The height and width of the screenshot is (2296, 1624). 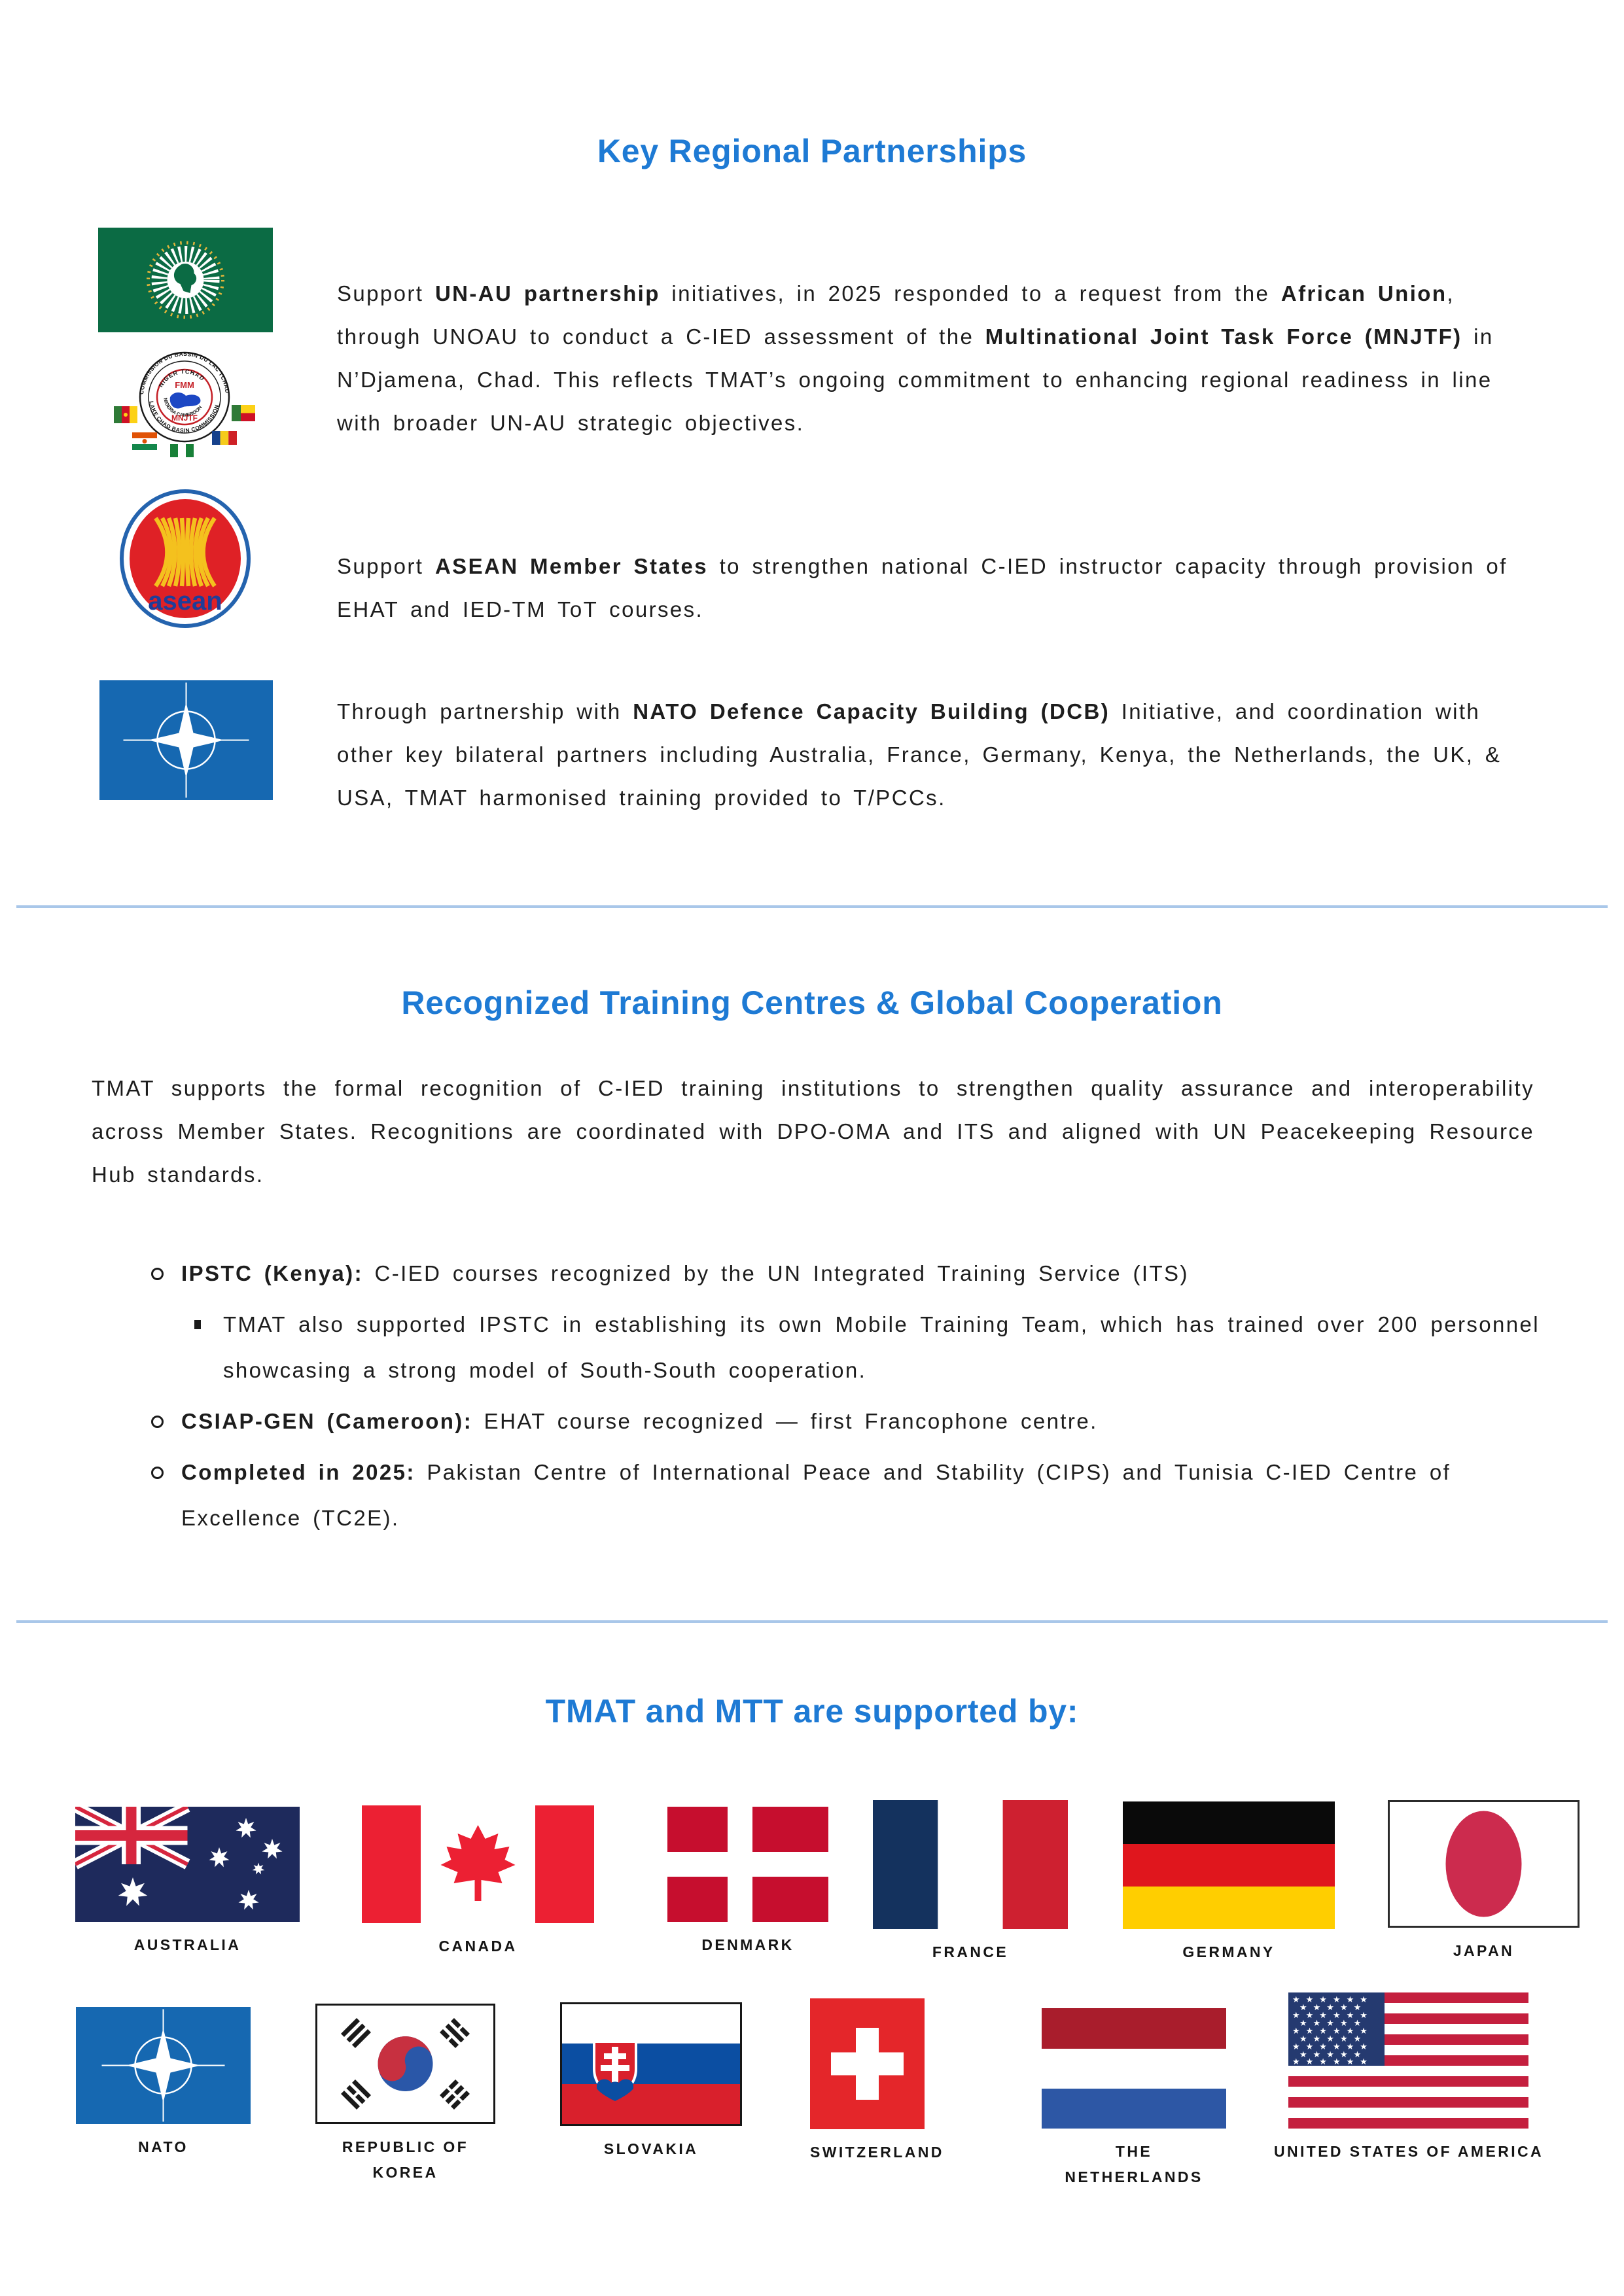 I want to click on france-flag: FRANCE, so click(x=970, y=1882).